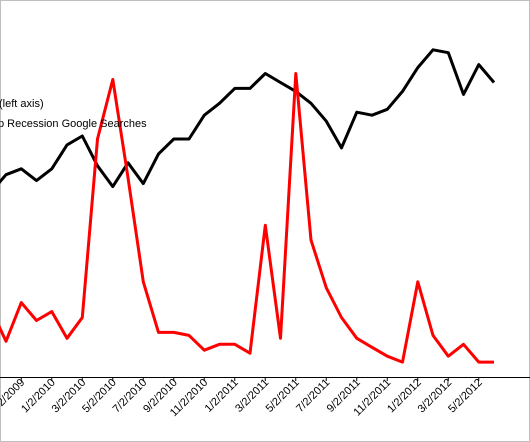 The width and height of the screenshot is (530, 442). Describe the element at coordinates (22, 104) in the screenshot. I see `legend-entry-left-axis: (left axis)` at that location.